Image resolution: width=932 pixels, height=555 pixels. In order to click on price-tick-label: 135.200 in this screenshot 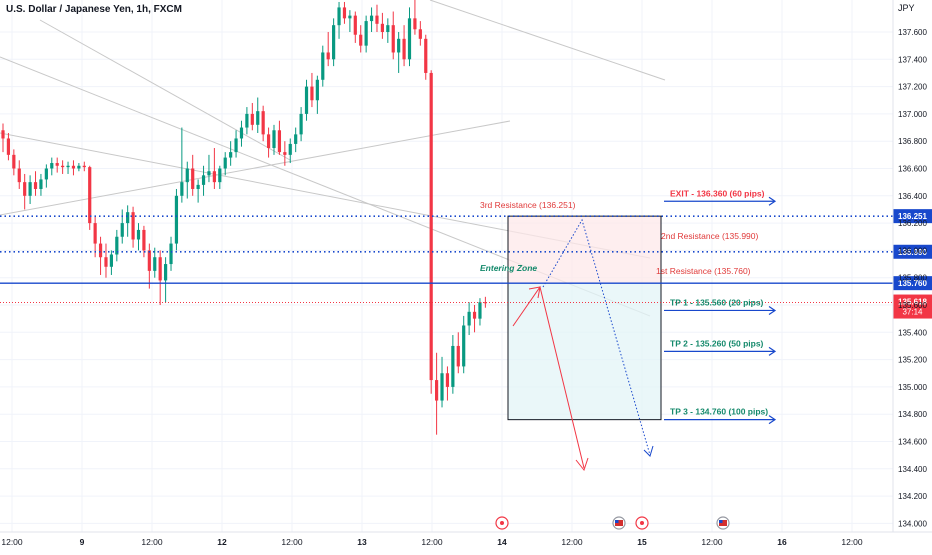, I will do `click(912, 360)`.